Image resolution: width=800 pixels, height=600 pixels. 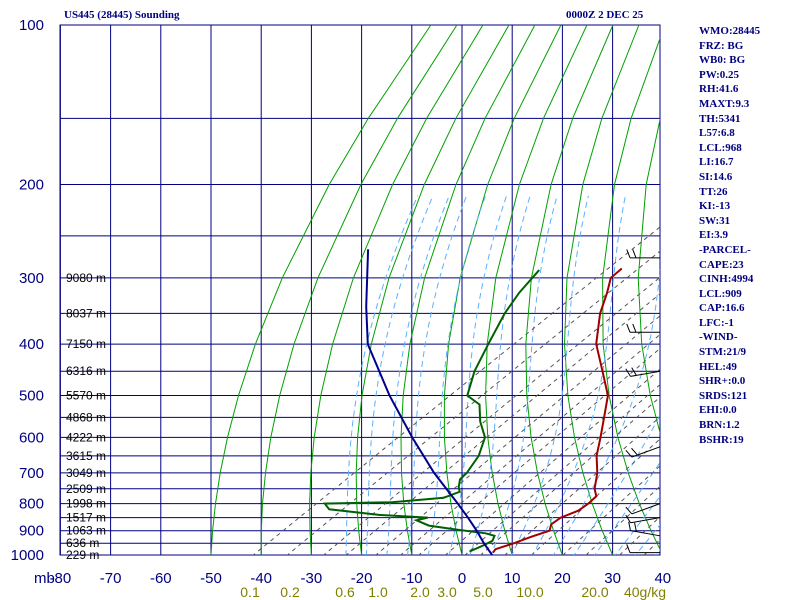 I want to click on index-item: PW:0.25, so click(x=719, y=74).